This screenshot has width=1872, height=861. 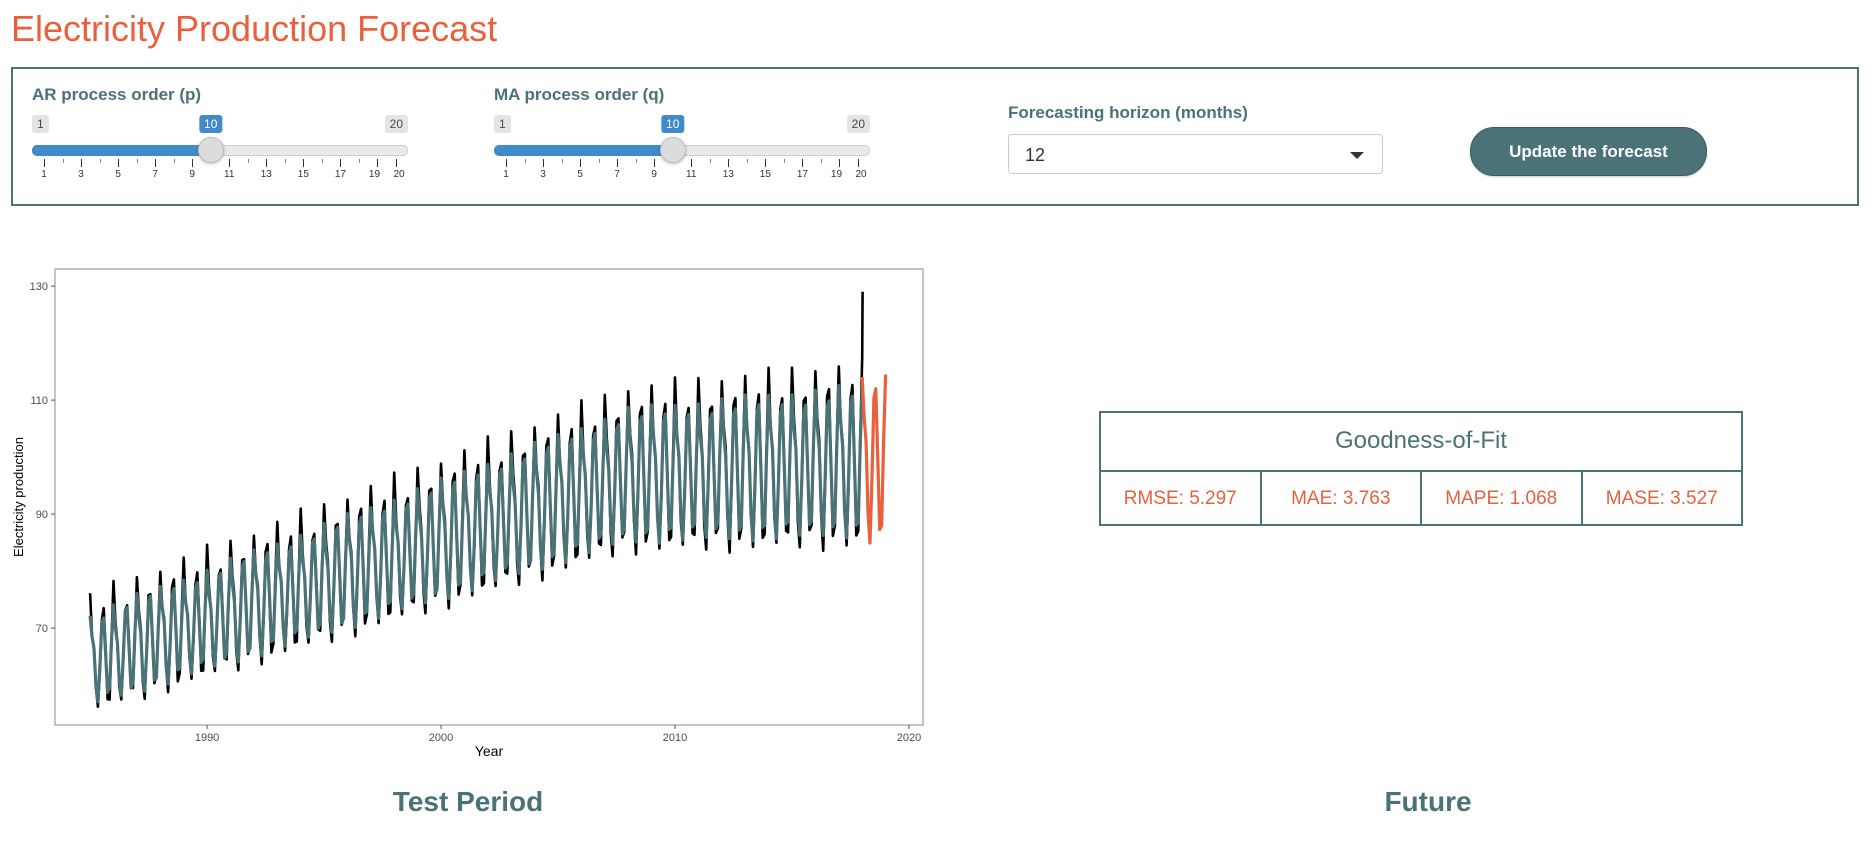 I want to click on ar-slider-value-label: 10, so click(x=211, y=124).